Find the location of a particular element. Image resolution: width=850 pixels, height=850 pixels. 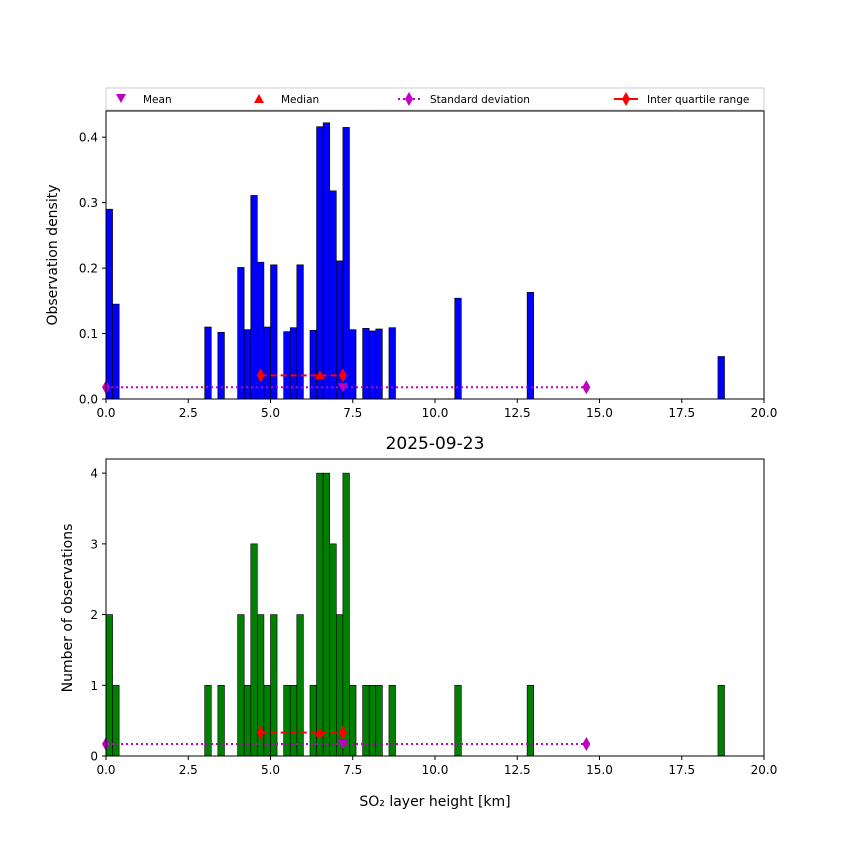

bottom-x-ticks: 0.0 2.5 5.0 7.5 10.0 12.5 15.0 17.5 20.0 is located at coordinates (436, 766).